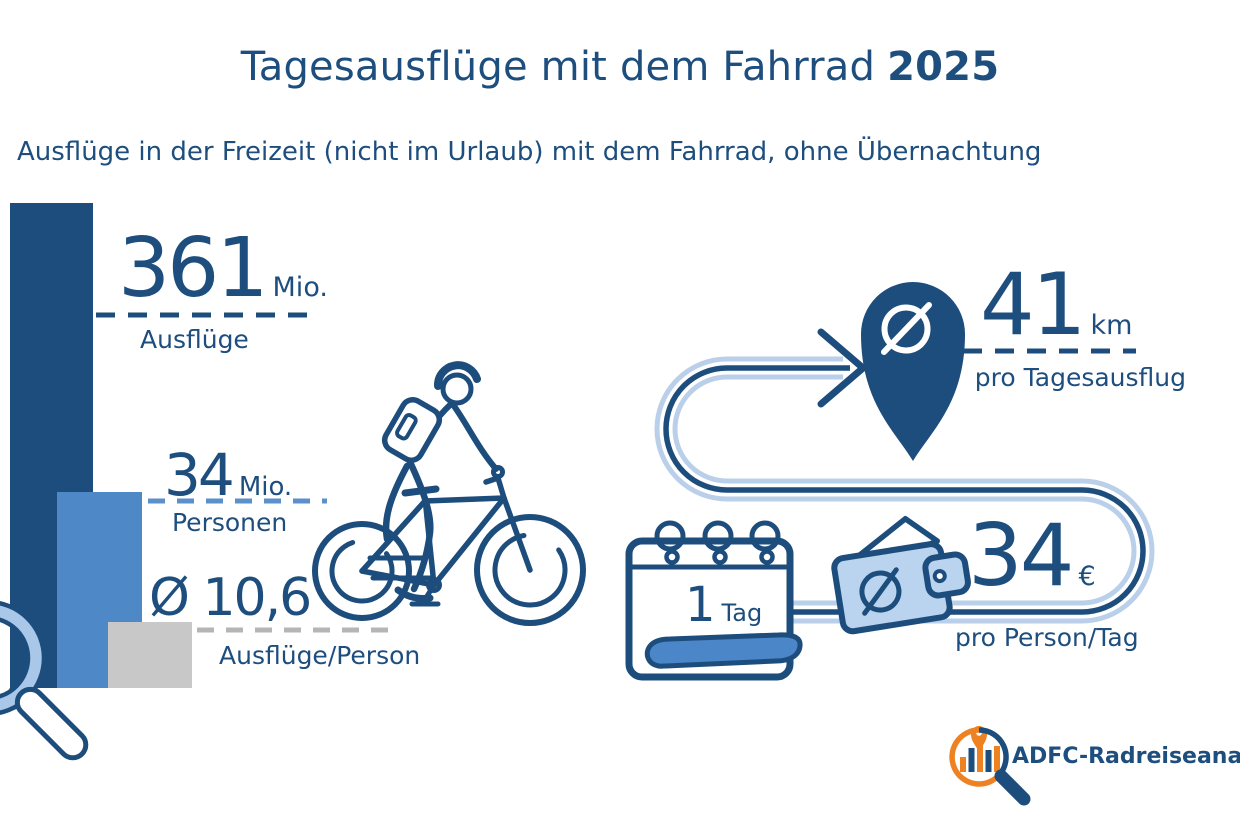  What do you see at coordinates (558, 67) in the screenshot?
I see `title-text: Tagesausflüge mit dem Fahrrad` at bounding box center [558, 67].